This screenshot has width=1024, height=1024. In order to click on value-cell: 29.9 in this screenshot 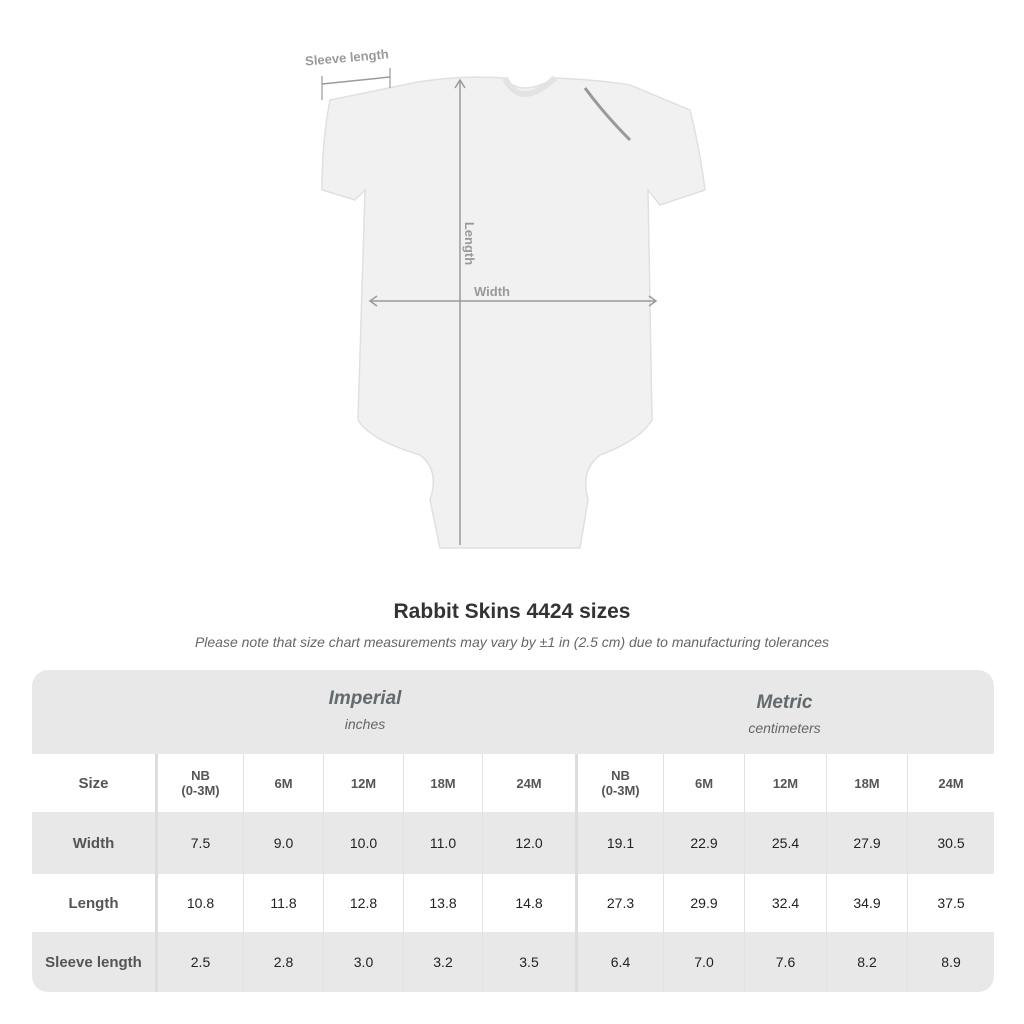, I will do `click(703, 903)`.